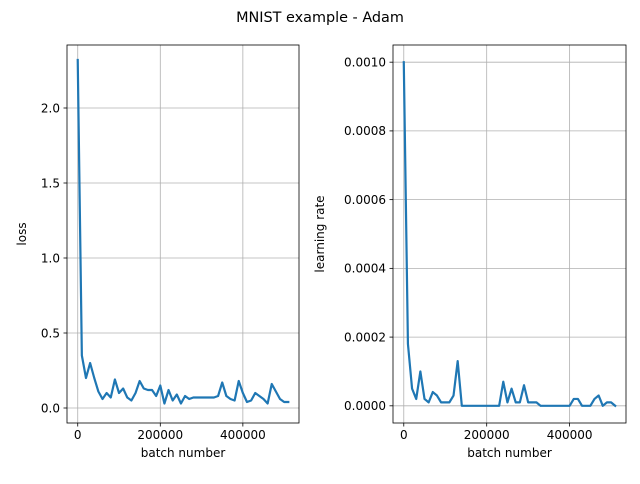 The height and width of the screenshot is (484, 640). What do you see at coordinates (50, 183) in the screenshot?
I see `y-tick-label: 1.5` at bounding box center [50, 183].